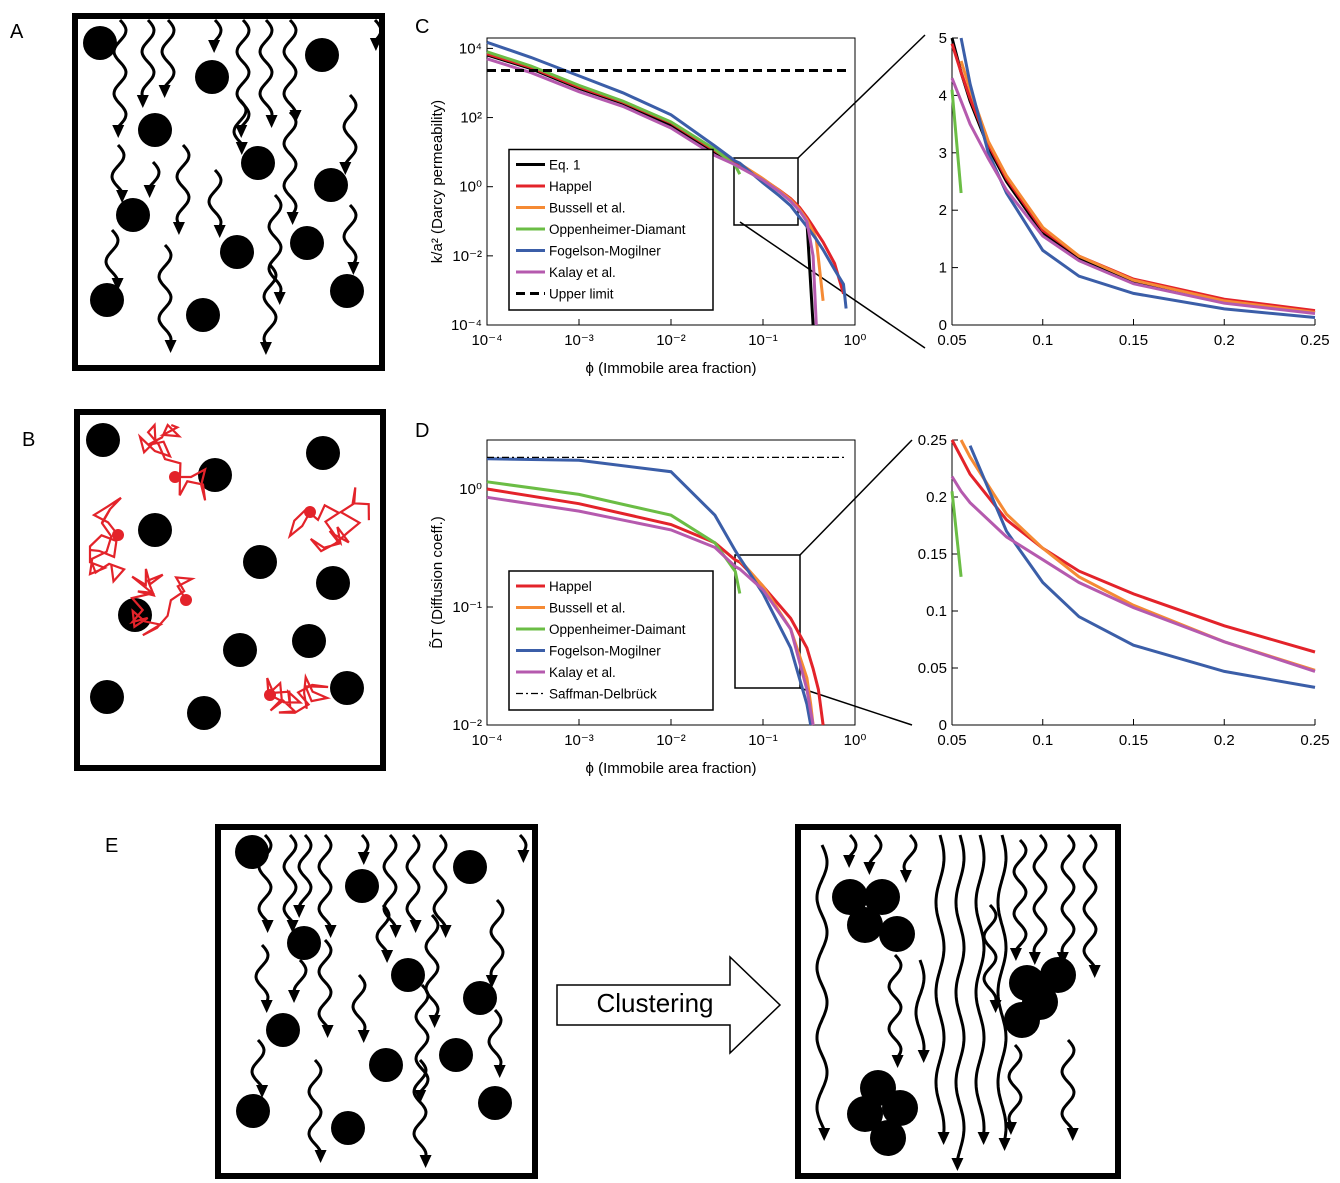 The width and height of the screenshot is (1340, 1183). I want to click on y-tick-label: 2, so click(943, 210).